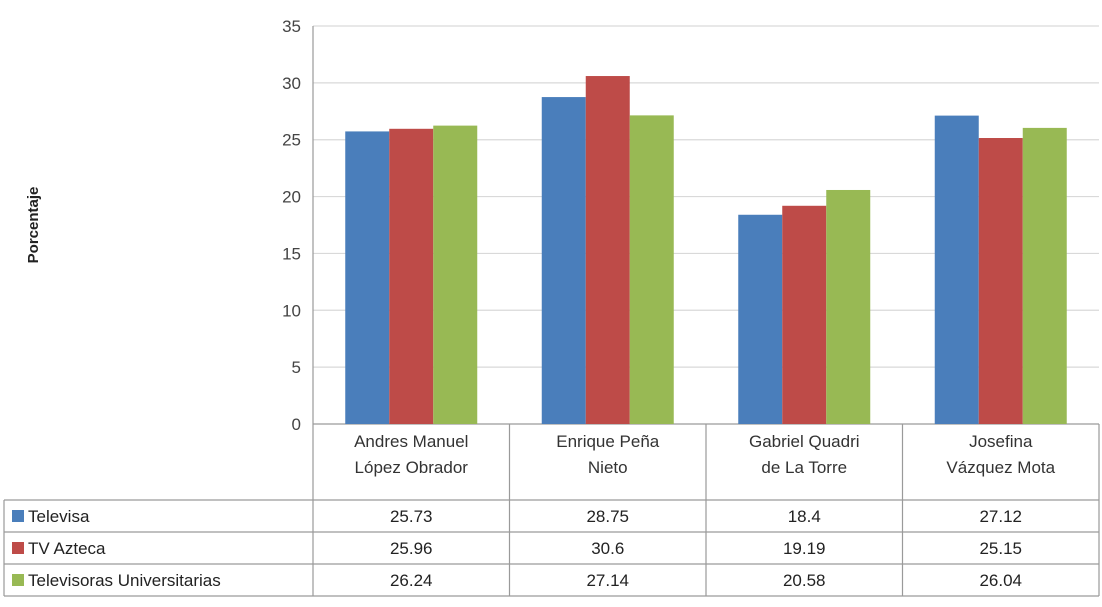 Image resolution: width=1102 pixels, height=607 pixels. What do you see at coordinates (607, 516) in the screenshot?
I see `data-label: 28.75` at bounding box center [607, 516].